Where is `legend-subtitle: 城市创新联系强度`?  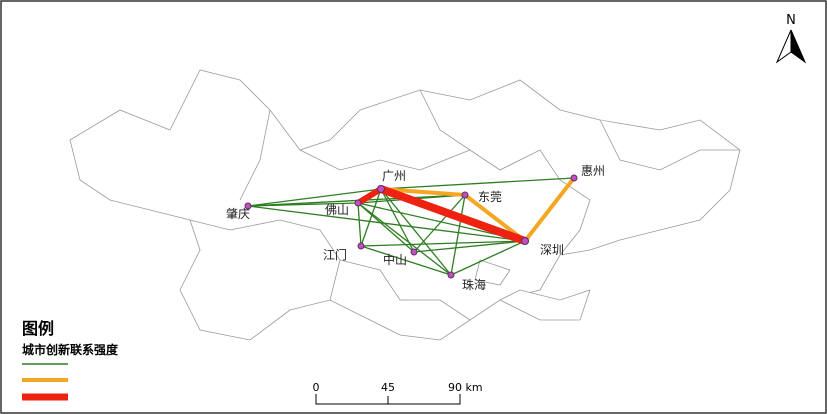 legend-subtitle: 城市创新联系强度 is located at coordinates (70, 349).